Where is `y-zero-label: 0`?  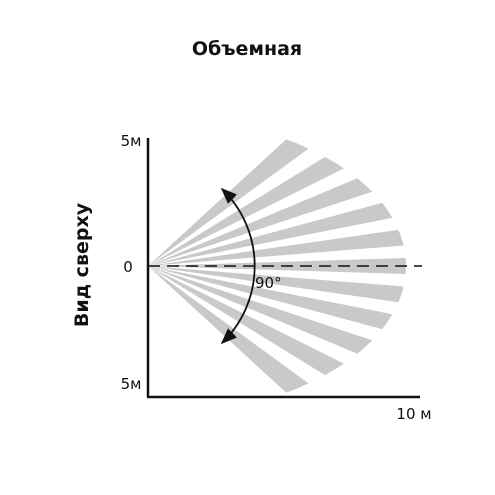 y-zero-label: 0 is located at coordinates (128, 267).